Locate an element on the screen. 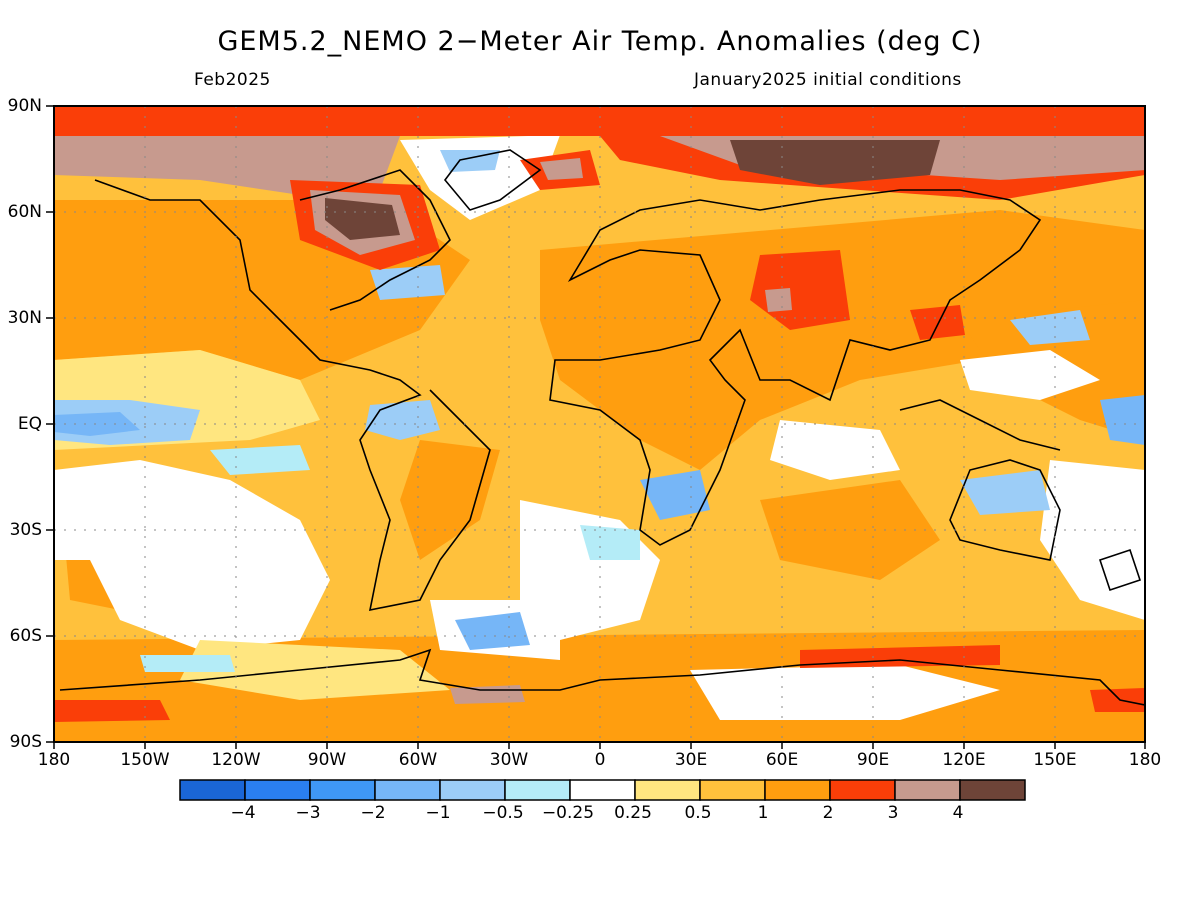  lon-label: 30E is located at coordinates (691, 760).